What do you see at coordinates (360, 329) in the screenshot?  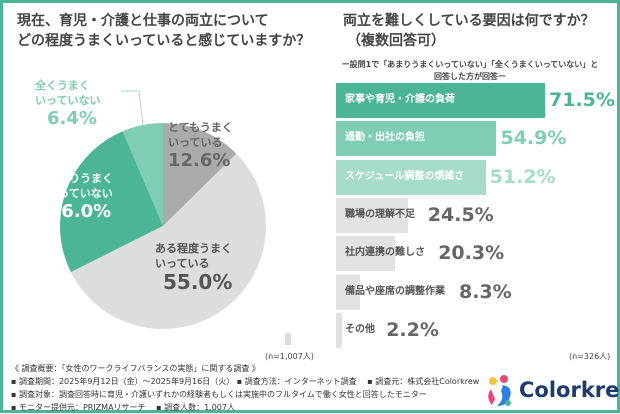 I see `bar-label: その他` at bounding box center [360, 329].